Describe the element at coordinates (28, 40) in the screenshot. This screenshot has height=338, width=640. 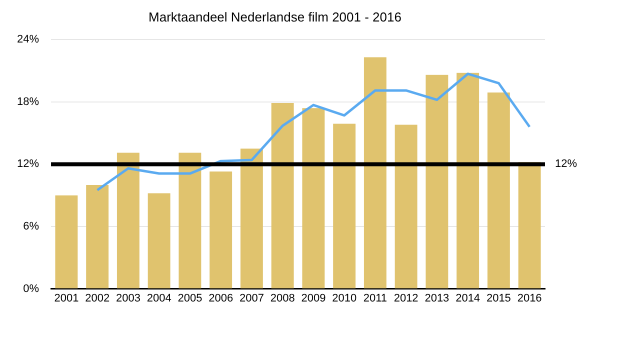
I see `y-tick-label: 24%` at that location.